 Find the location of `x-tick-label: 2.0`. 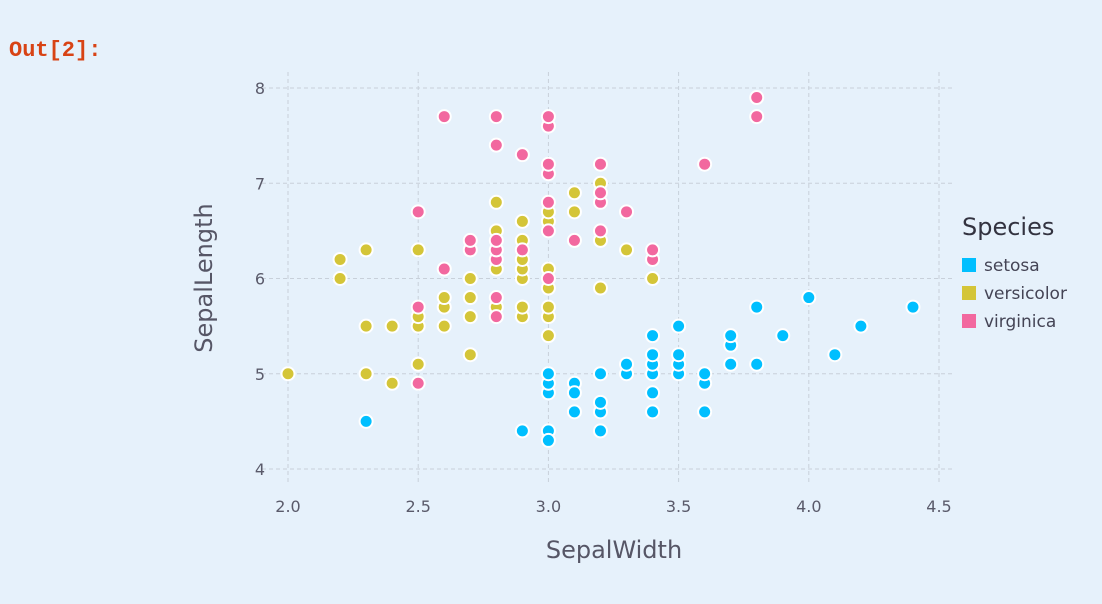

x-tick-label: 2.0 is located at coordinates (287, 506).